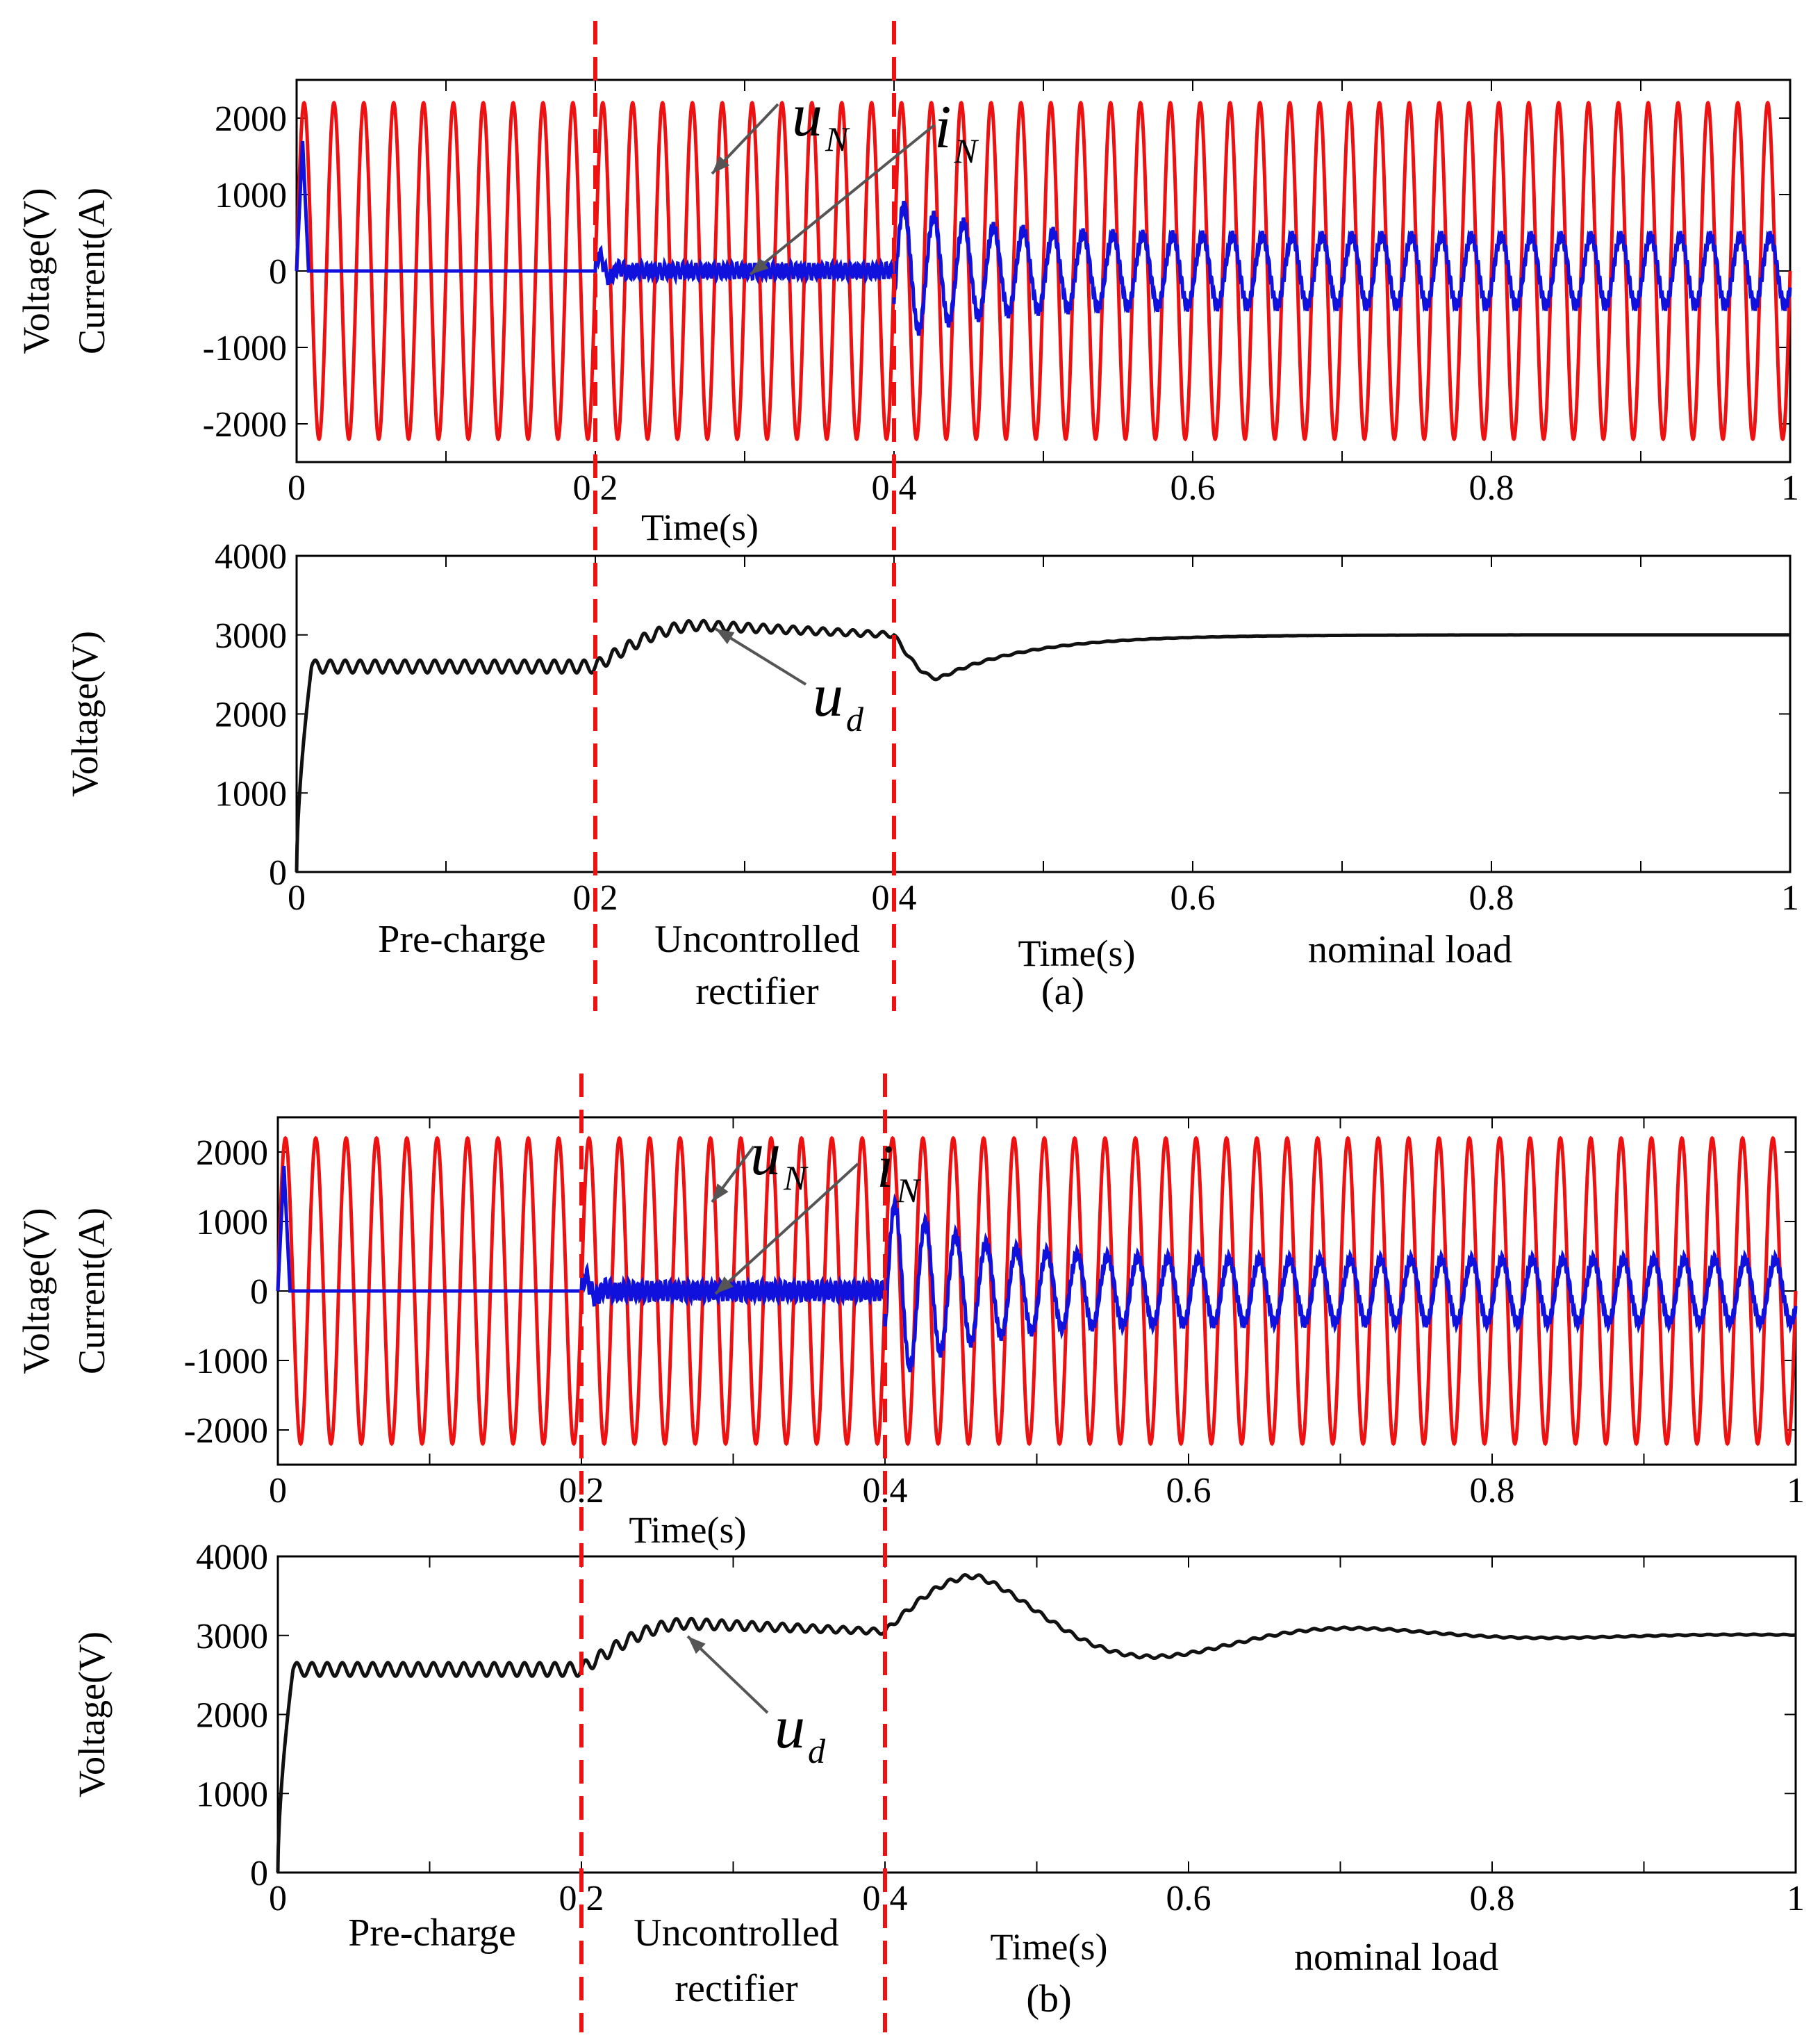 The height and width of the screenshot is (2040, 1820). Describe the element at coordinates (760, 657) in the screenshot. I see `a-ud-arrow` at that location.